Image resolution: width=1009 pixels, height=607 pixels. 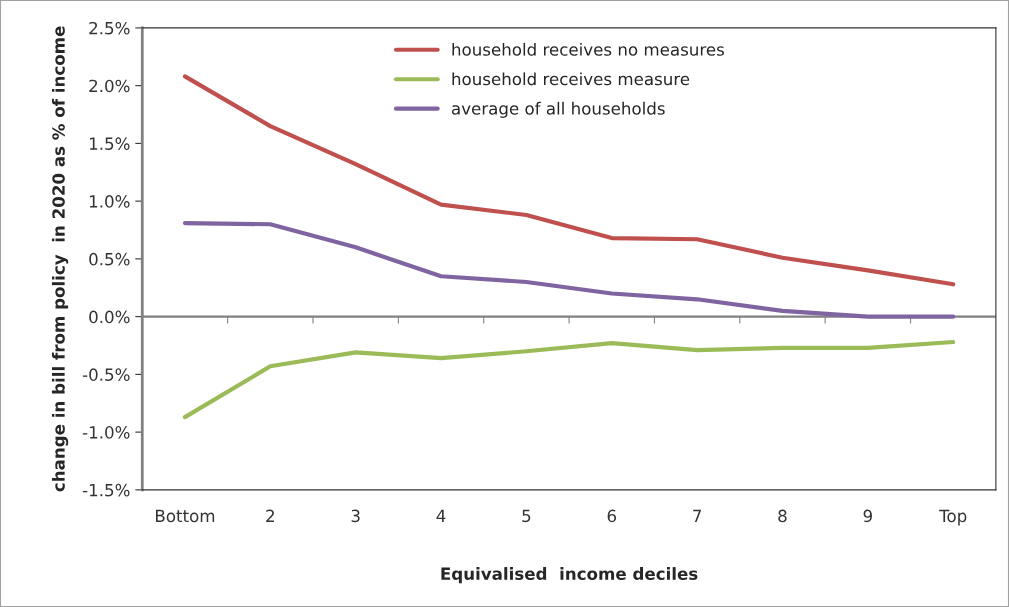 I want to click on x-tick-label: 9, so click(x=867, y=516).